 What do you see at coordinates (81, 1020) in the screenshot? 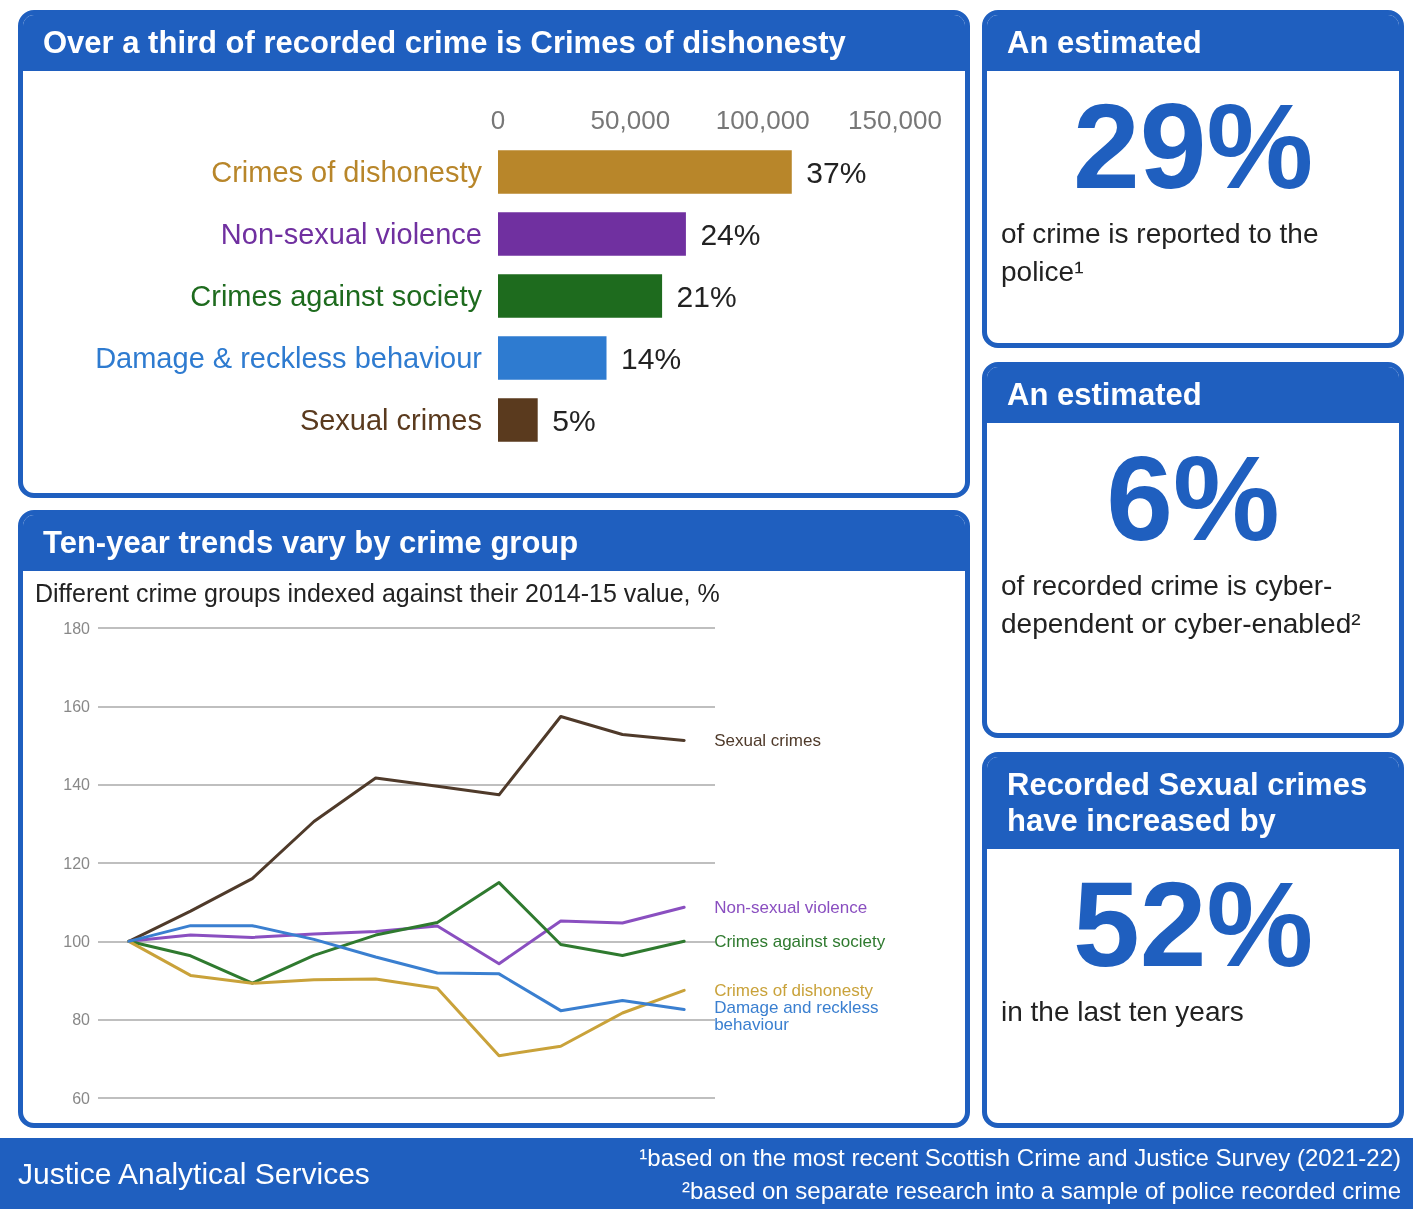
I see `y-tick-label: 80` at bounding box center [81, 1020].